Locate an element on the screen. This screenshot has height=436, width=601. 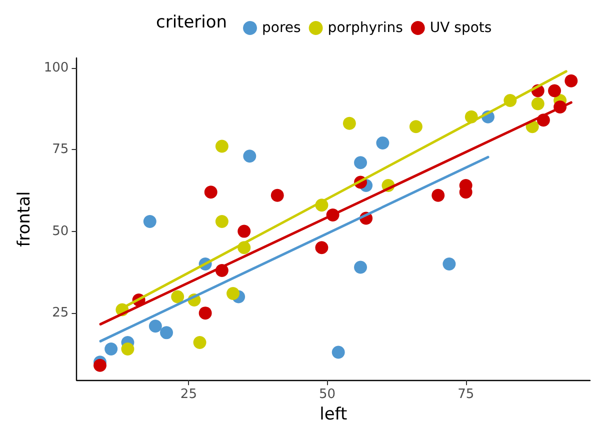
y-tick-label: 25 is located at coordinates (60, 313).